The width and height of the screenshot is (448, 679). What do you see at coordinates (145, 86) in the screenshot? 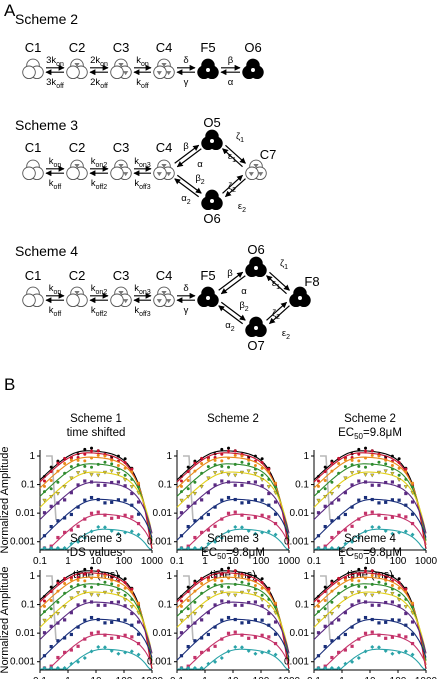
I see `rate-backward-subscript: off` at bounding box center [145, 86].